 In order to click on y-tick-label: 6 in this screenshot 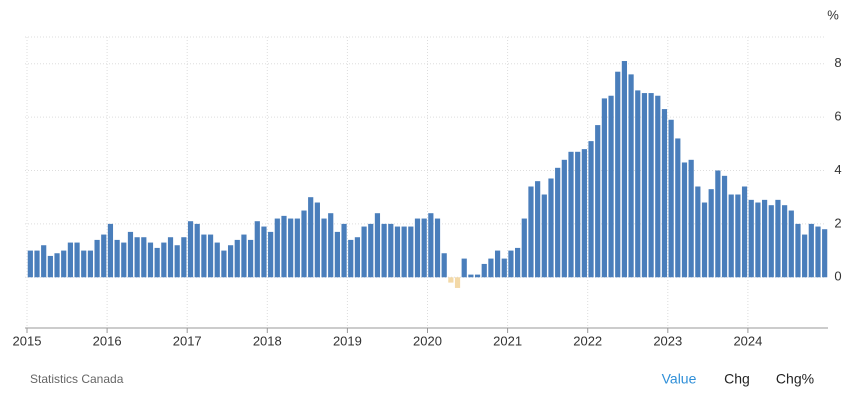, I will do `click(837, 116)`.